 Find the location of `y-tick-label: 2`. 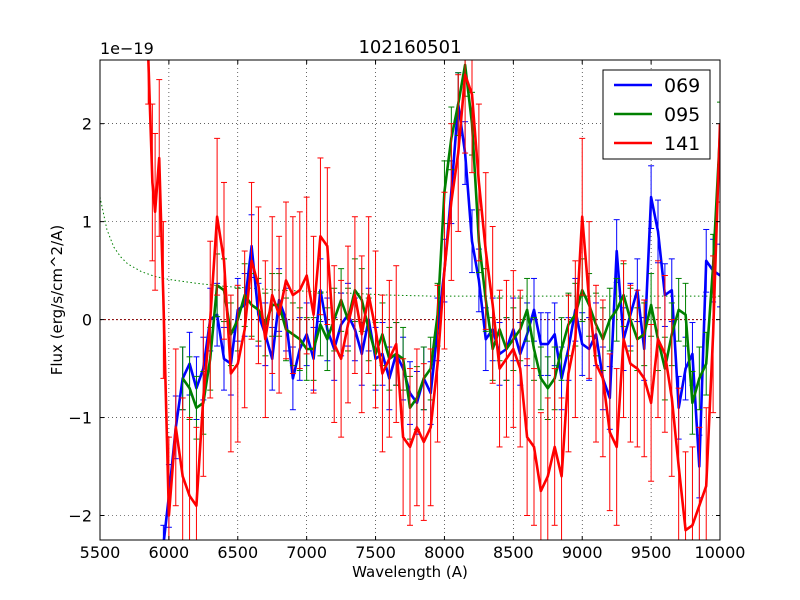

y-tick-label: 2 is located at coordinates (87, 124).